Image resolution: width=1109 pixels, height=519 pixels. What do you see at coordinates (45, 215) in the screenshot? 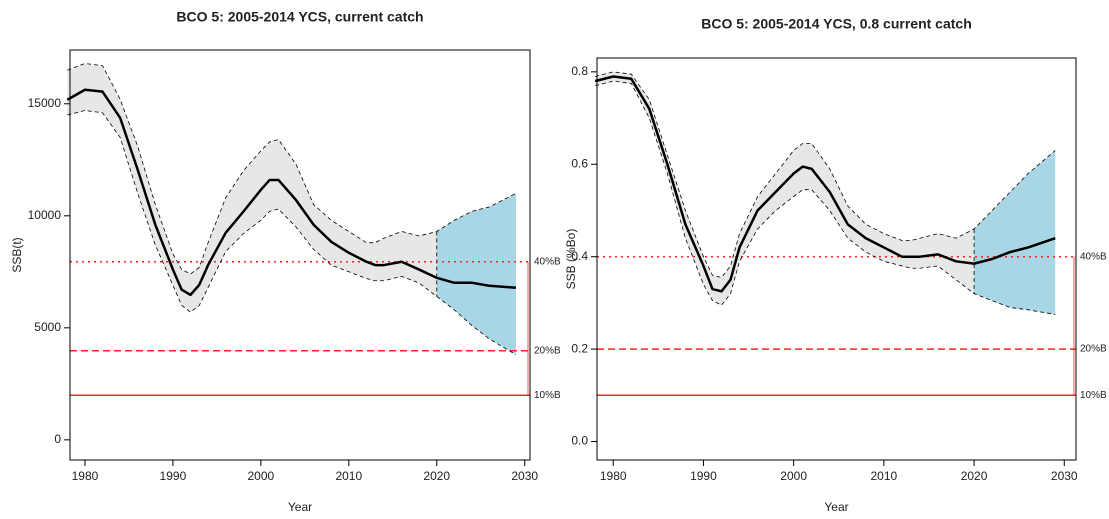
I see `y-tick-label: 10000` at bounding box center [45, 215].